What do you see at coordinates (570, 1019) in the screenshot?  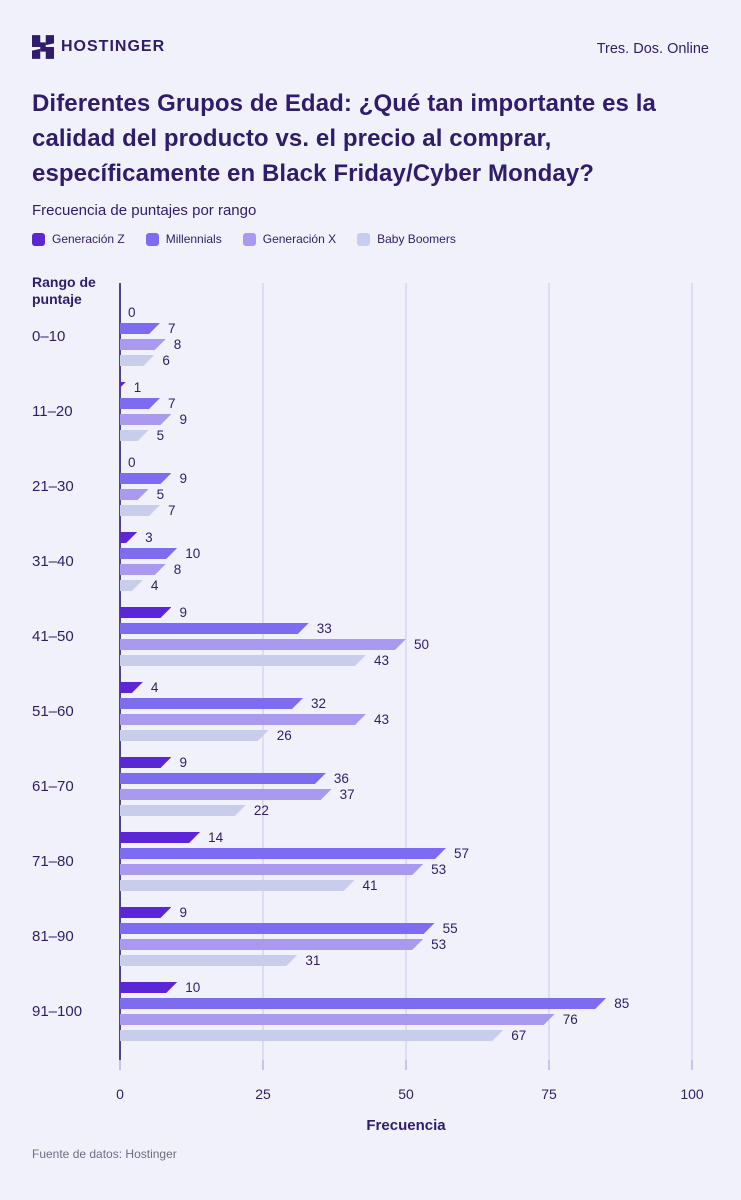 I see `bar-value-label: 76` at bounding box center [570, 1019].